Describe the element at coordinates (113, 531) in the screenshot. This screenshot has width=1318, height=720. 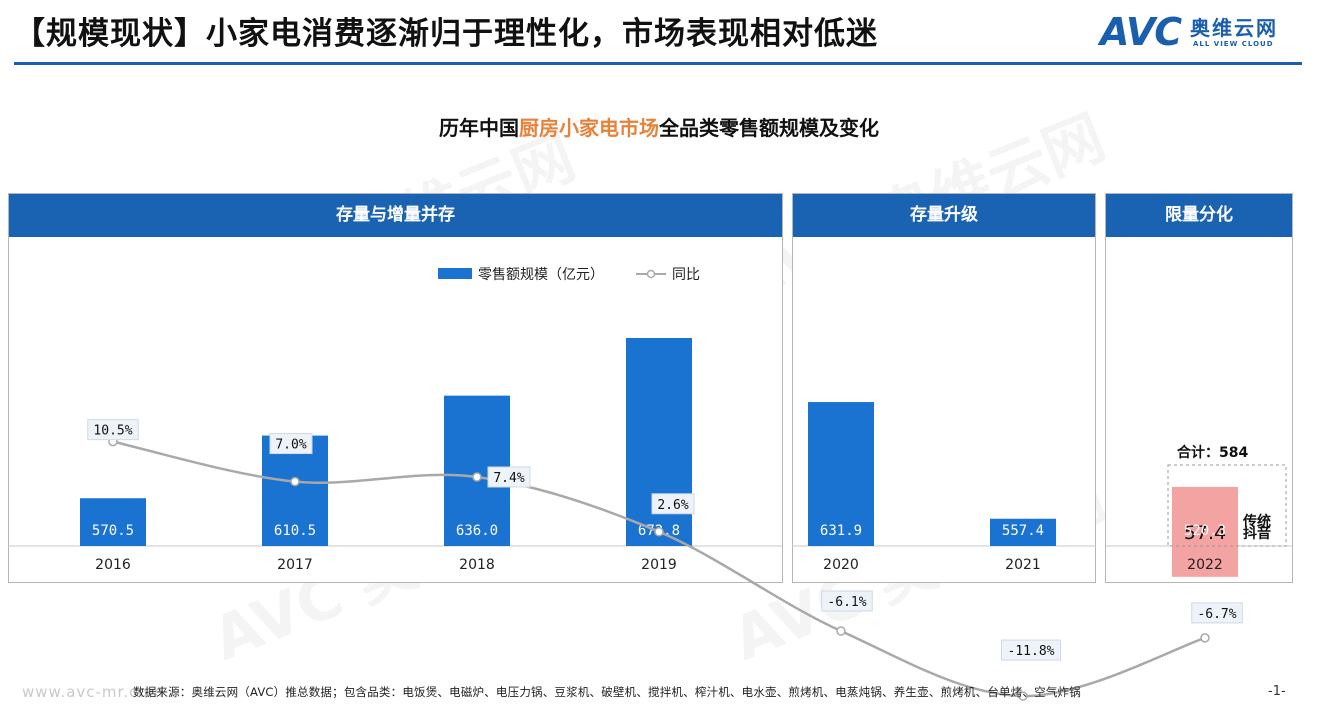
I see `bar-value-label: 570.5` at that location.